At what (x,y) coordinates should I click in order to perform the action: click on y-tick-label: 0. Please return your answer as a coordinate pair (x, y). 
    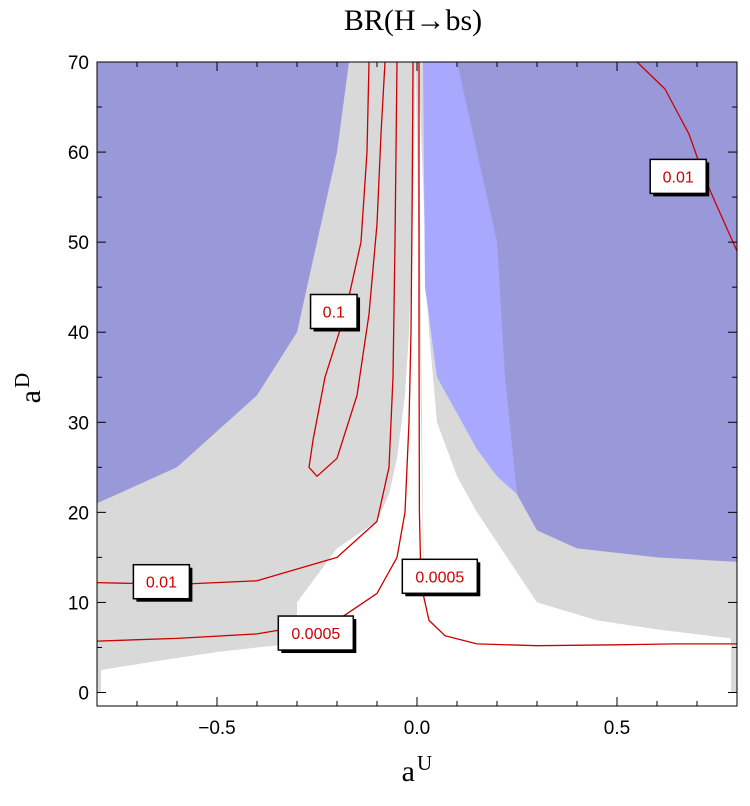
    Looking at the image, I should click on (83, 693).